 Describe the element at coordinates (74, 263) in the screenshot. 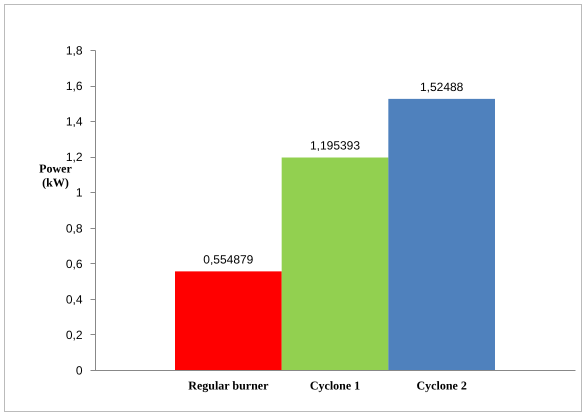

I see `y-tick-label: 0,6` at that location.